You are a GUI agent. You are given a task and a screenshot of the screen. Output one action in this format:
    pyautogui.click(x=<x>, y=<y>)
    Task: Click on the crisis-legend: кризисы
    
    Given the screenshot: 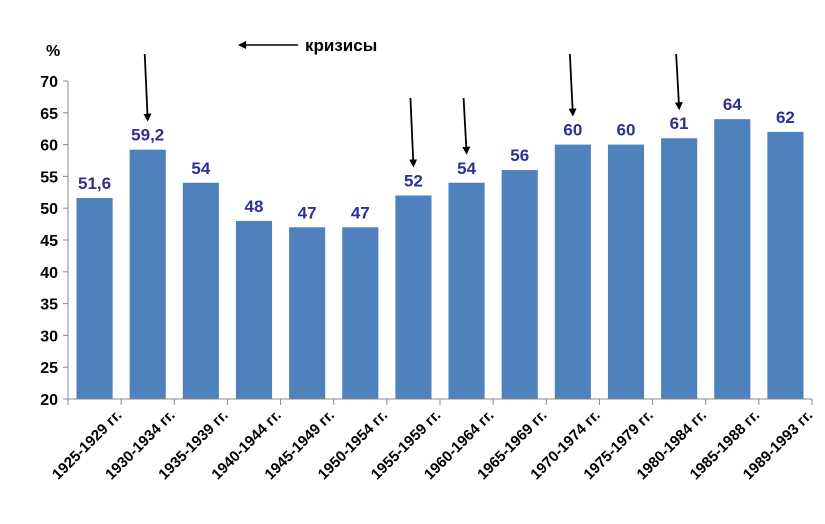 What is the action you would take?
    pyautogui.click(x=307, y=45)
    